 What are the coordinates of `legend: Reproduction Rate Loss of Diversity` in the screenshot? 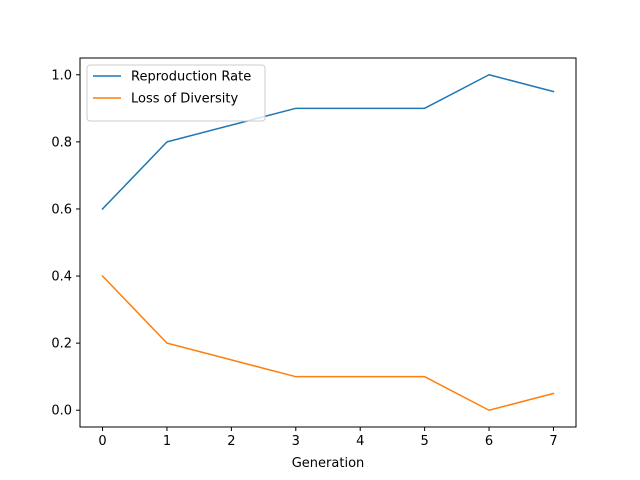 It's located at (176, 93).